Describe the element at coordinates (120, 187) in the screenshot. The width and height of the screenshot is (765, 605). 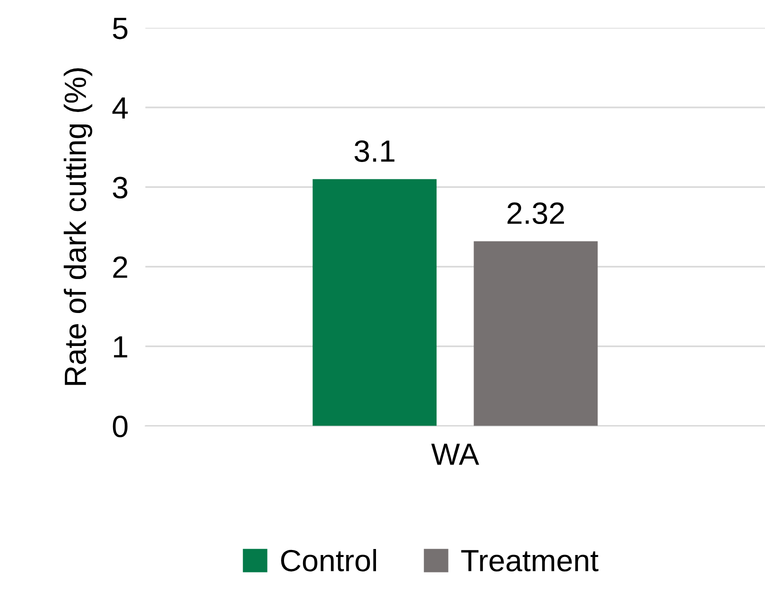
I see `y-tick-label: 3` at that location.